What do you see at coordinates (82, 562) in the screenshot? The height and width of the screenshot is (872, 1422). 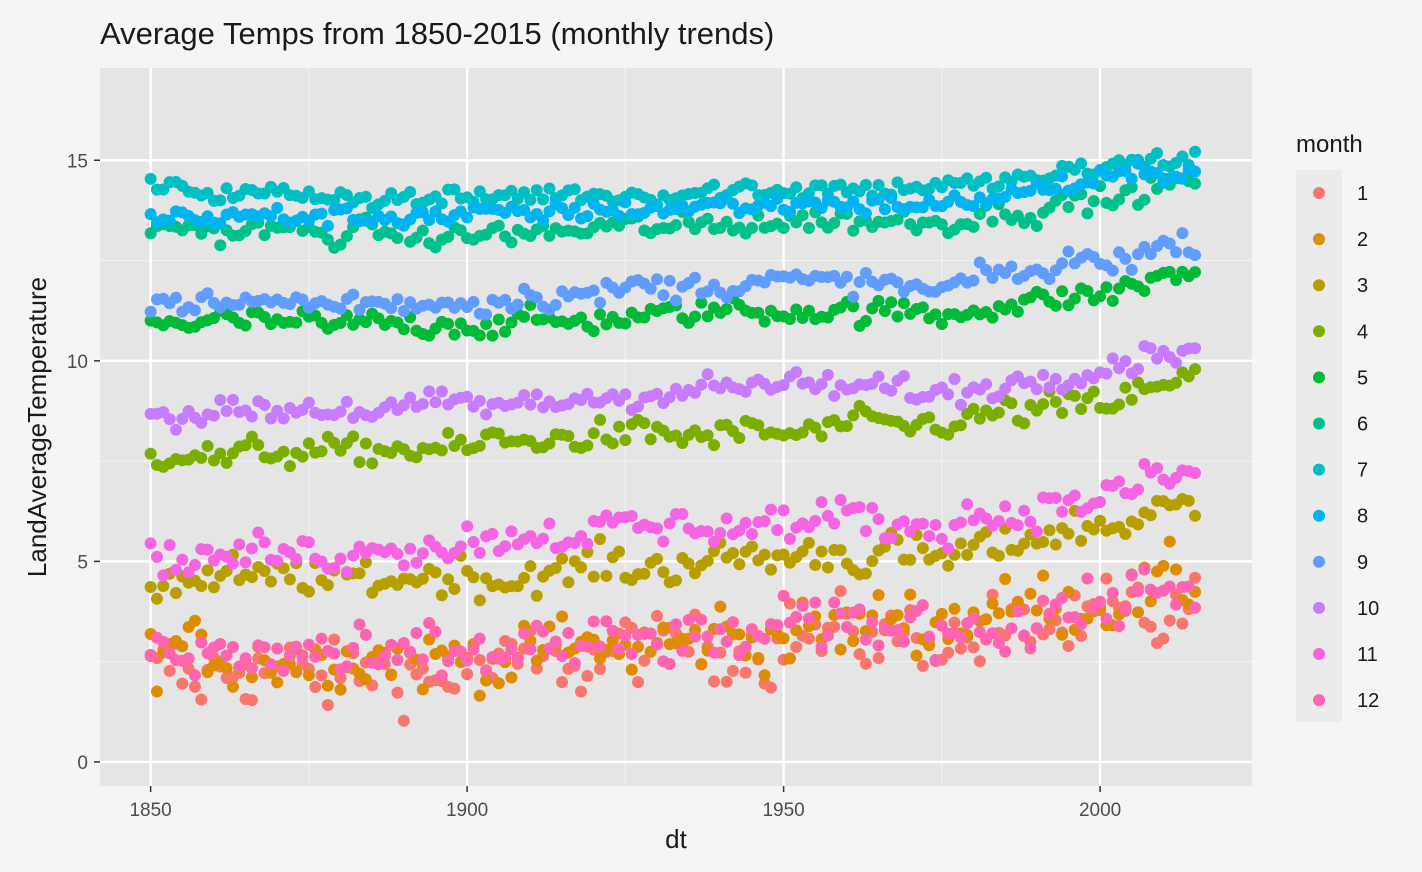 I see `y-tick-label: 5` at bounding box center [82, 562].